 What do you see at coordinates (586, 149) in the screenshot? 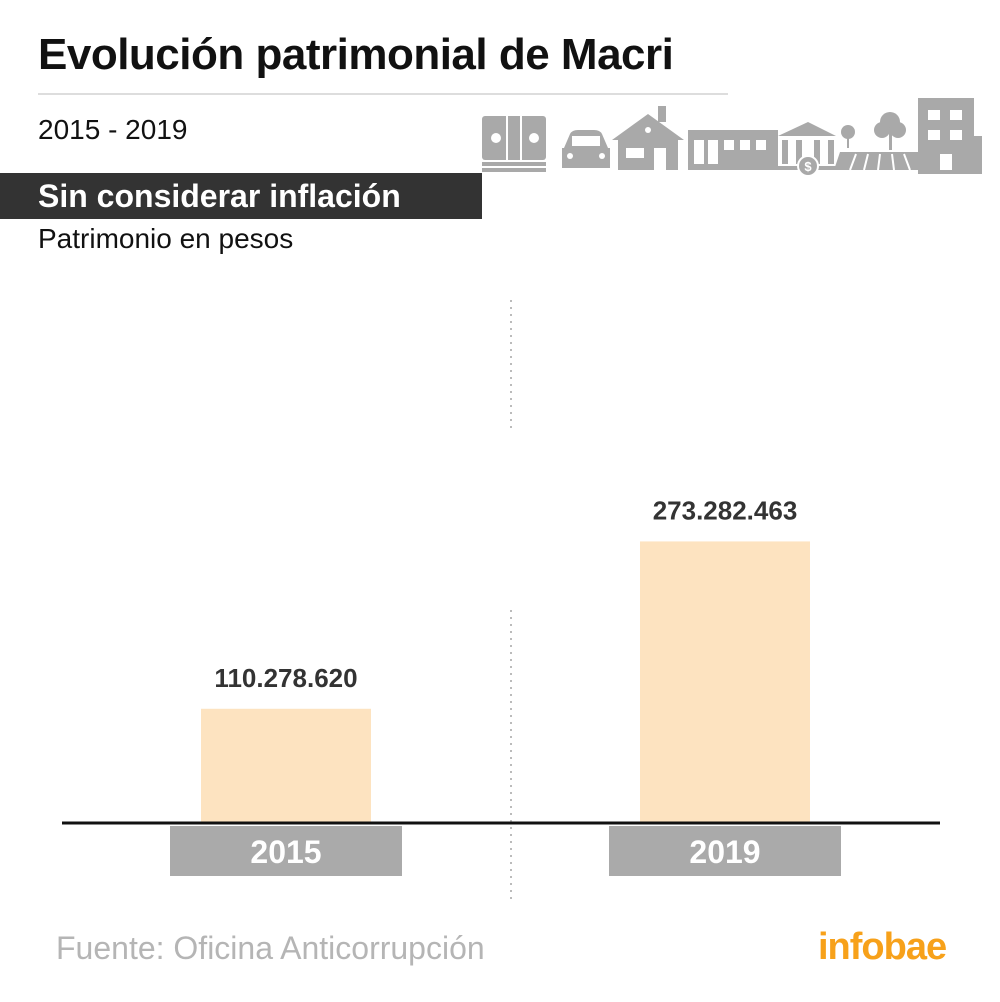
I see `car-icon` at bounding box center [586, 149].